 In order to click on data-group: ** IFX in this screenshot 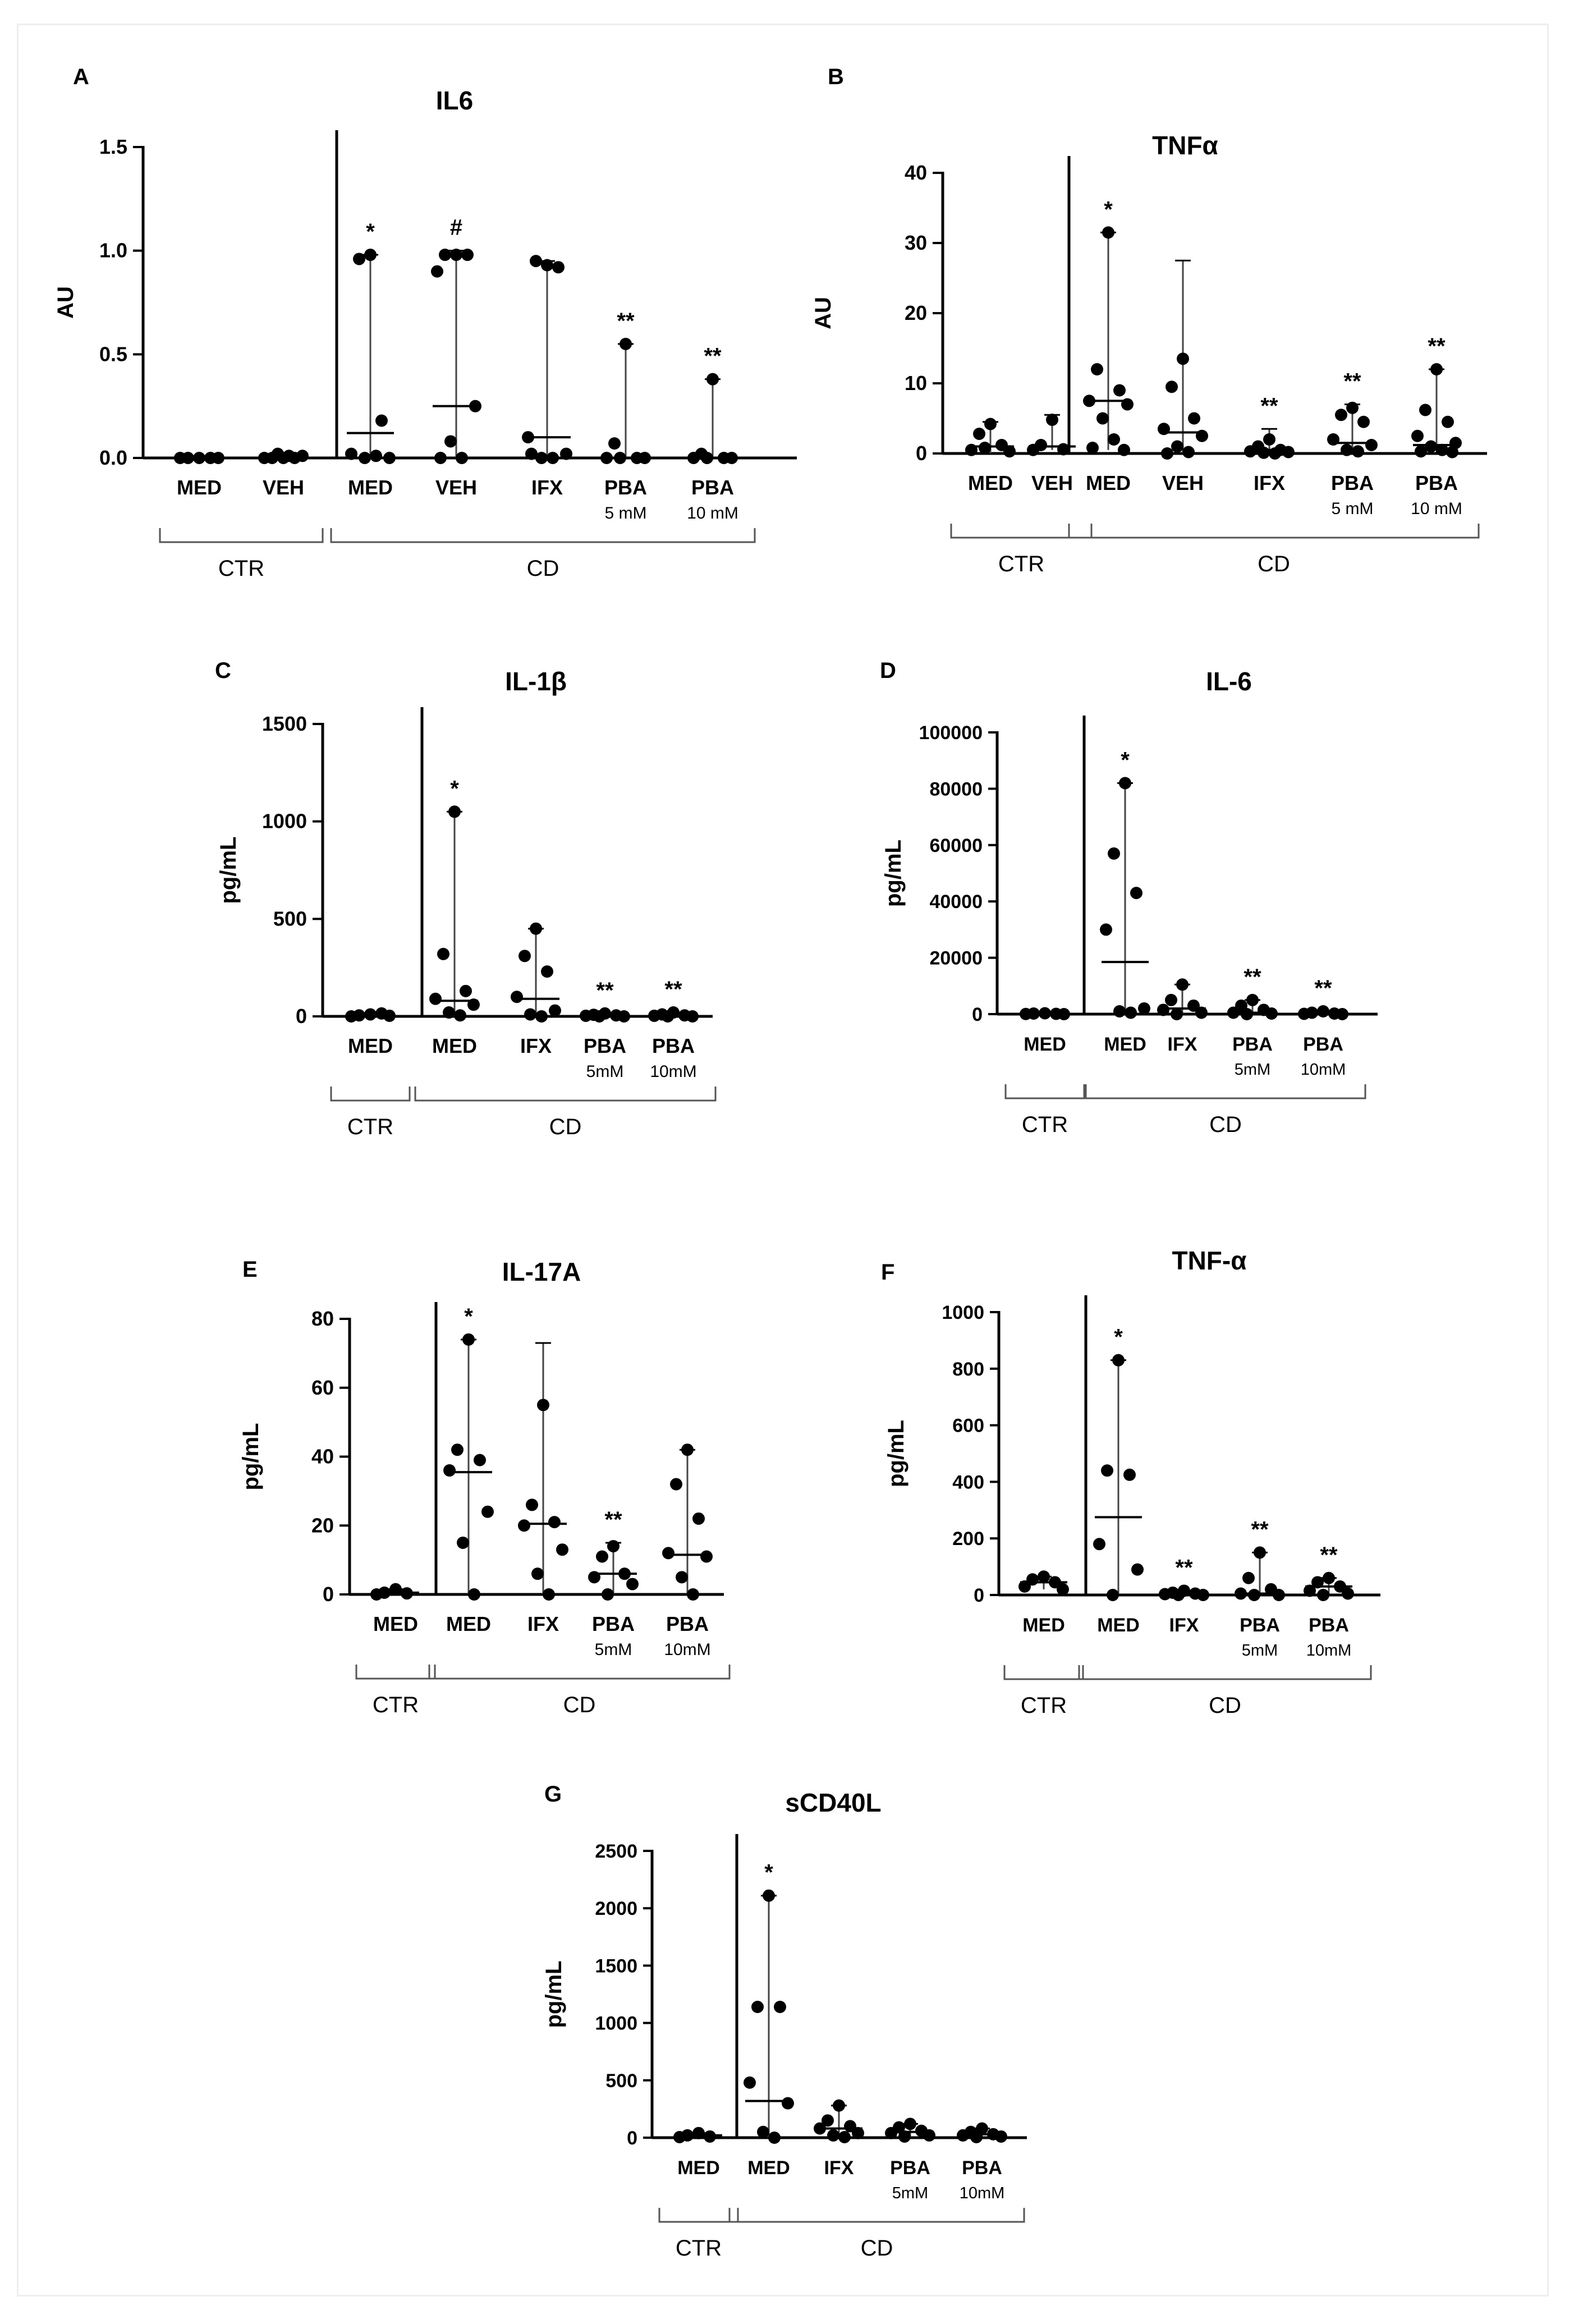, I will do `click(1184, 1596)`.